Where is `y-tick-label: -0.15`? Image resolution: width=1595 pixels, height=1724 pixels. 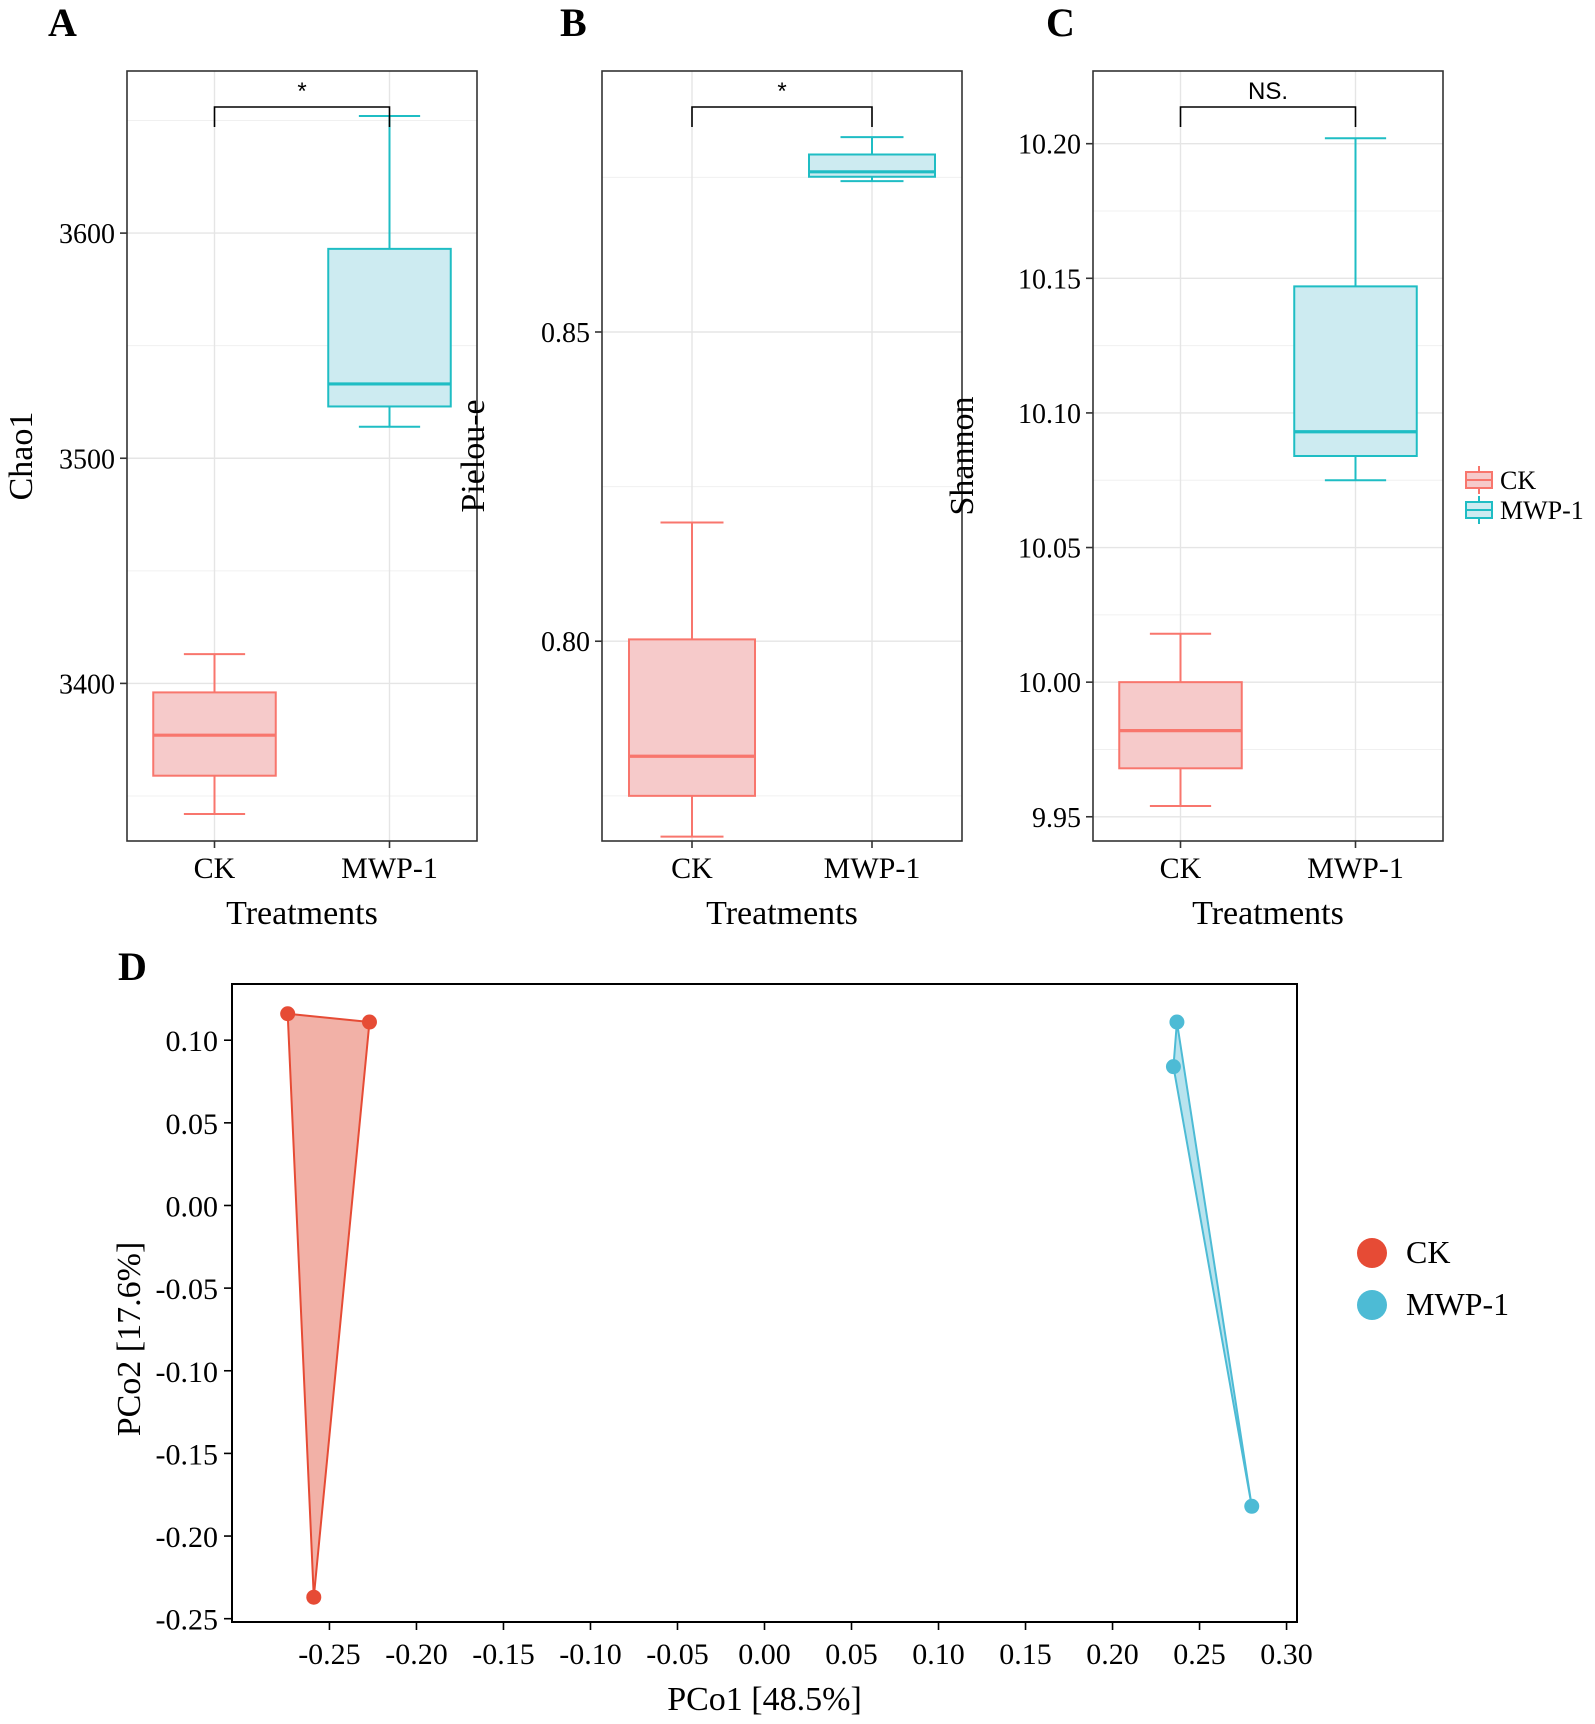 y-tick-label: -0.15 is located at coordinates (187, 1454).